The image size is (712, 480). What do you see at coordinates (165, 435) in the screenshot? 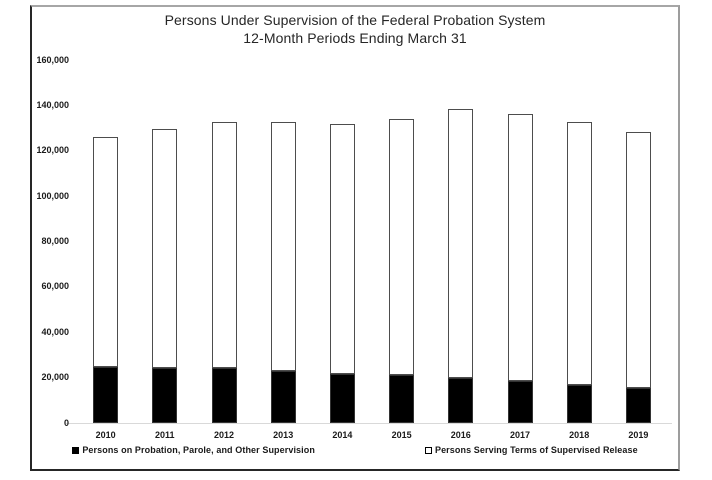
I see `x-axis-tick-label: 2011` at bounding box center [165, 435].